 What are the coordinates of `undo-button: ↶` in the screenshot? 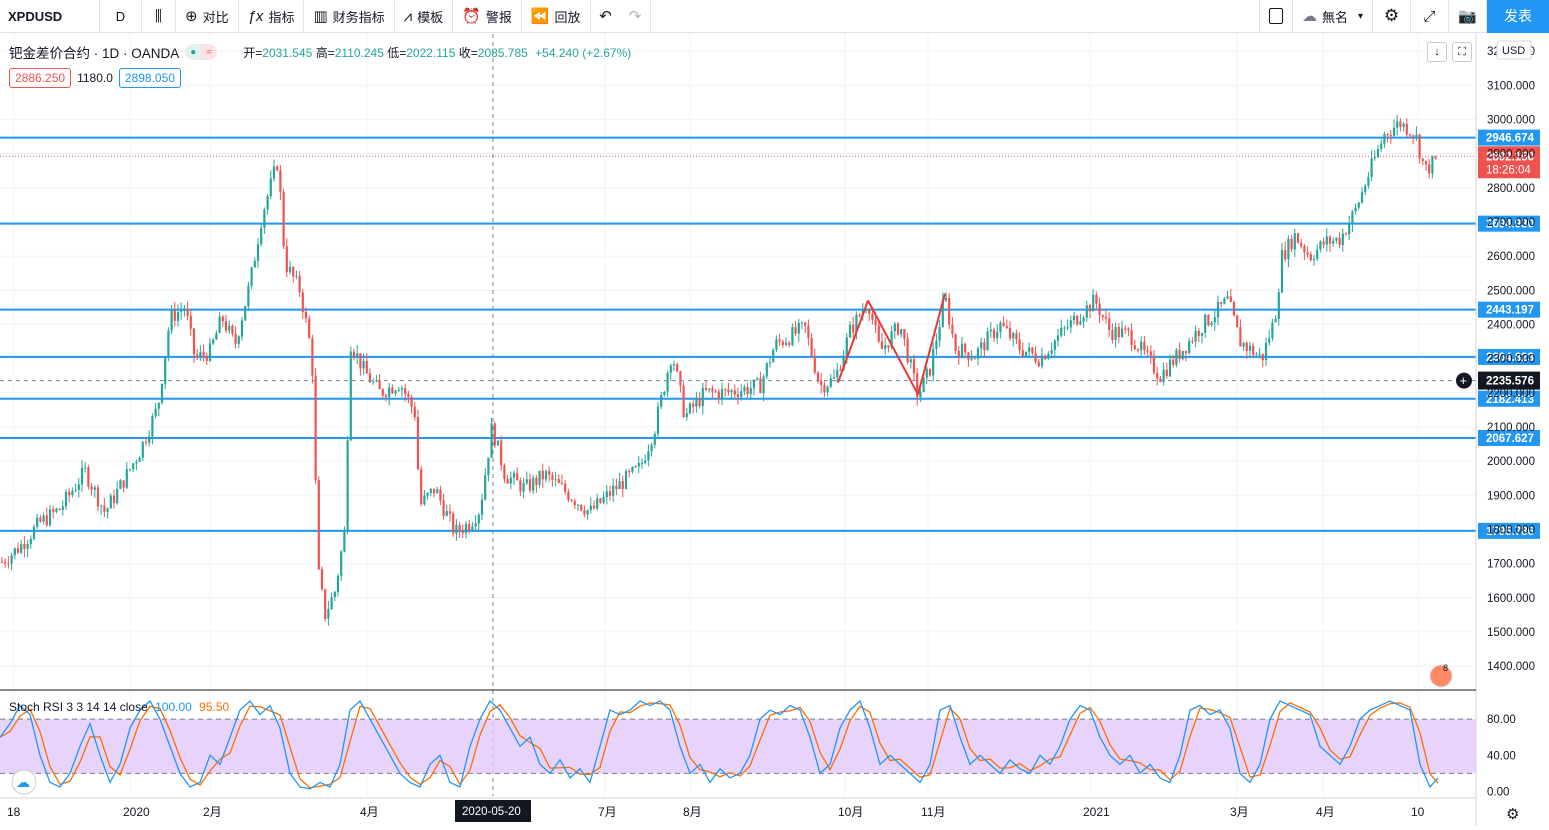 It's located at (606, 16).